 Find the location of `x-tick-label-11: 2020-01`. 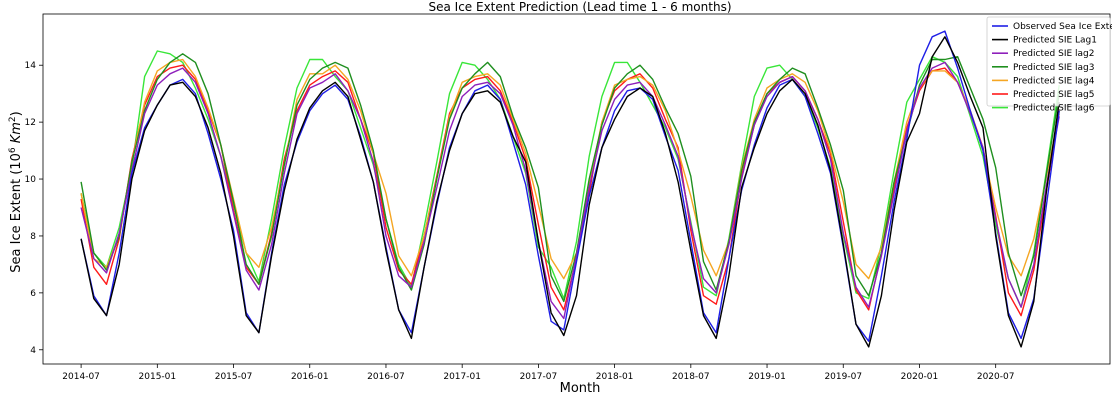

x-tick-label-11: 2020-01 is located at coordinates (920, 377).